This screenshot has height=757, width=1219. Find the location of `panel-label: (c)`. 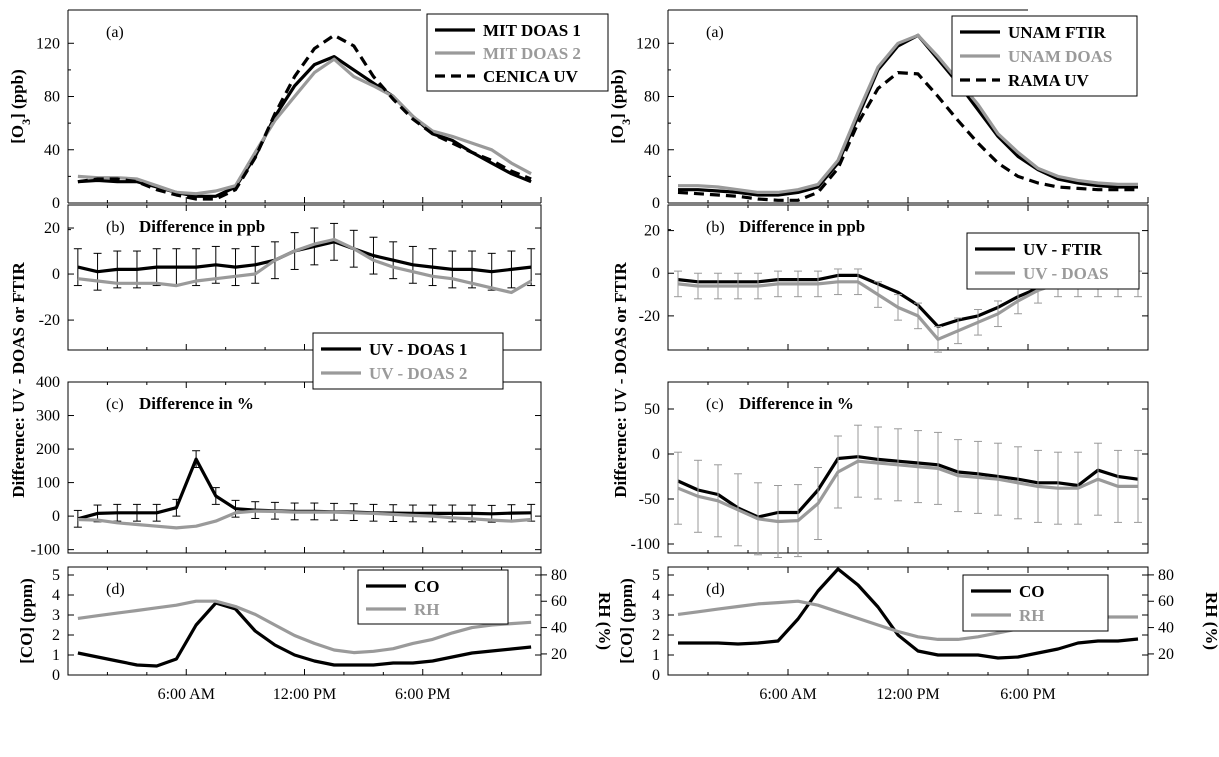

panel-label: (c) is located at coordinates (115, 404).